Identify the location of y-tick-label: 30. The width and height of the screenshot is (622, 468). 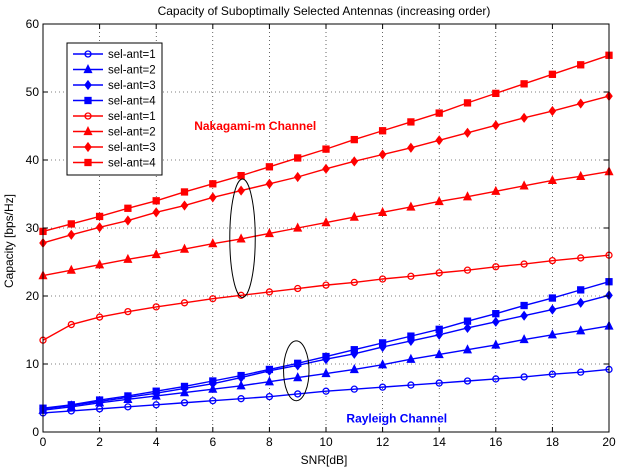
(33, 228).